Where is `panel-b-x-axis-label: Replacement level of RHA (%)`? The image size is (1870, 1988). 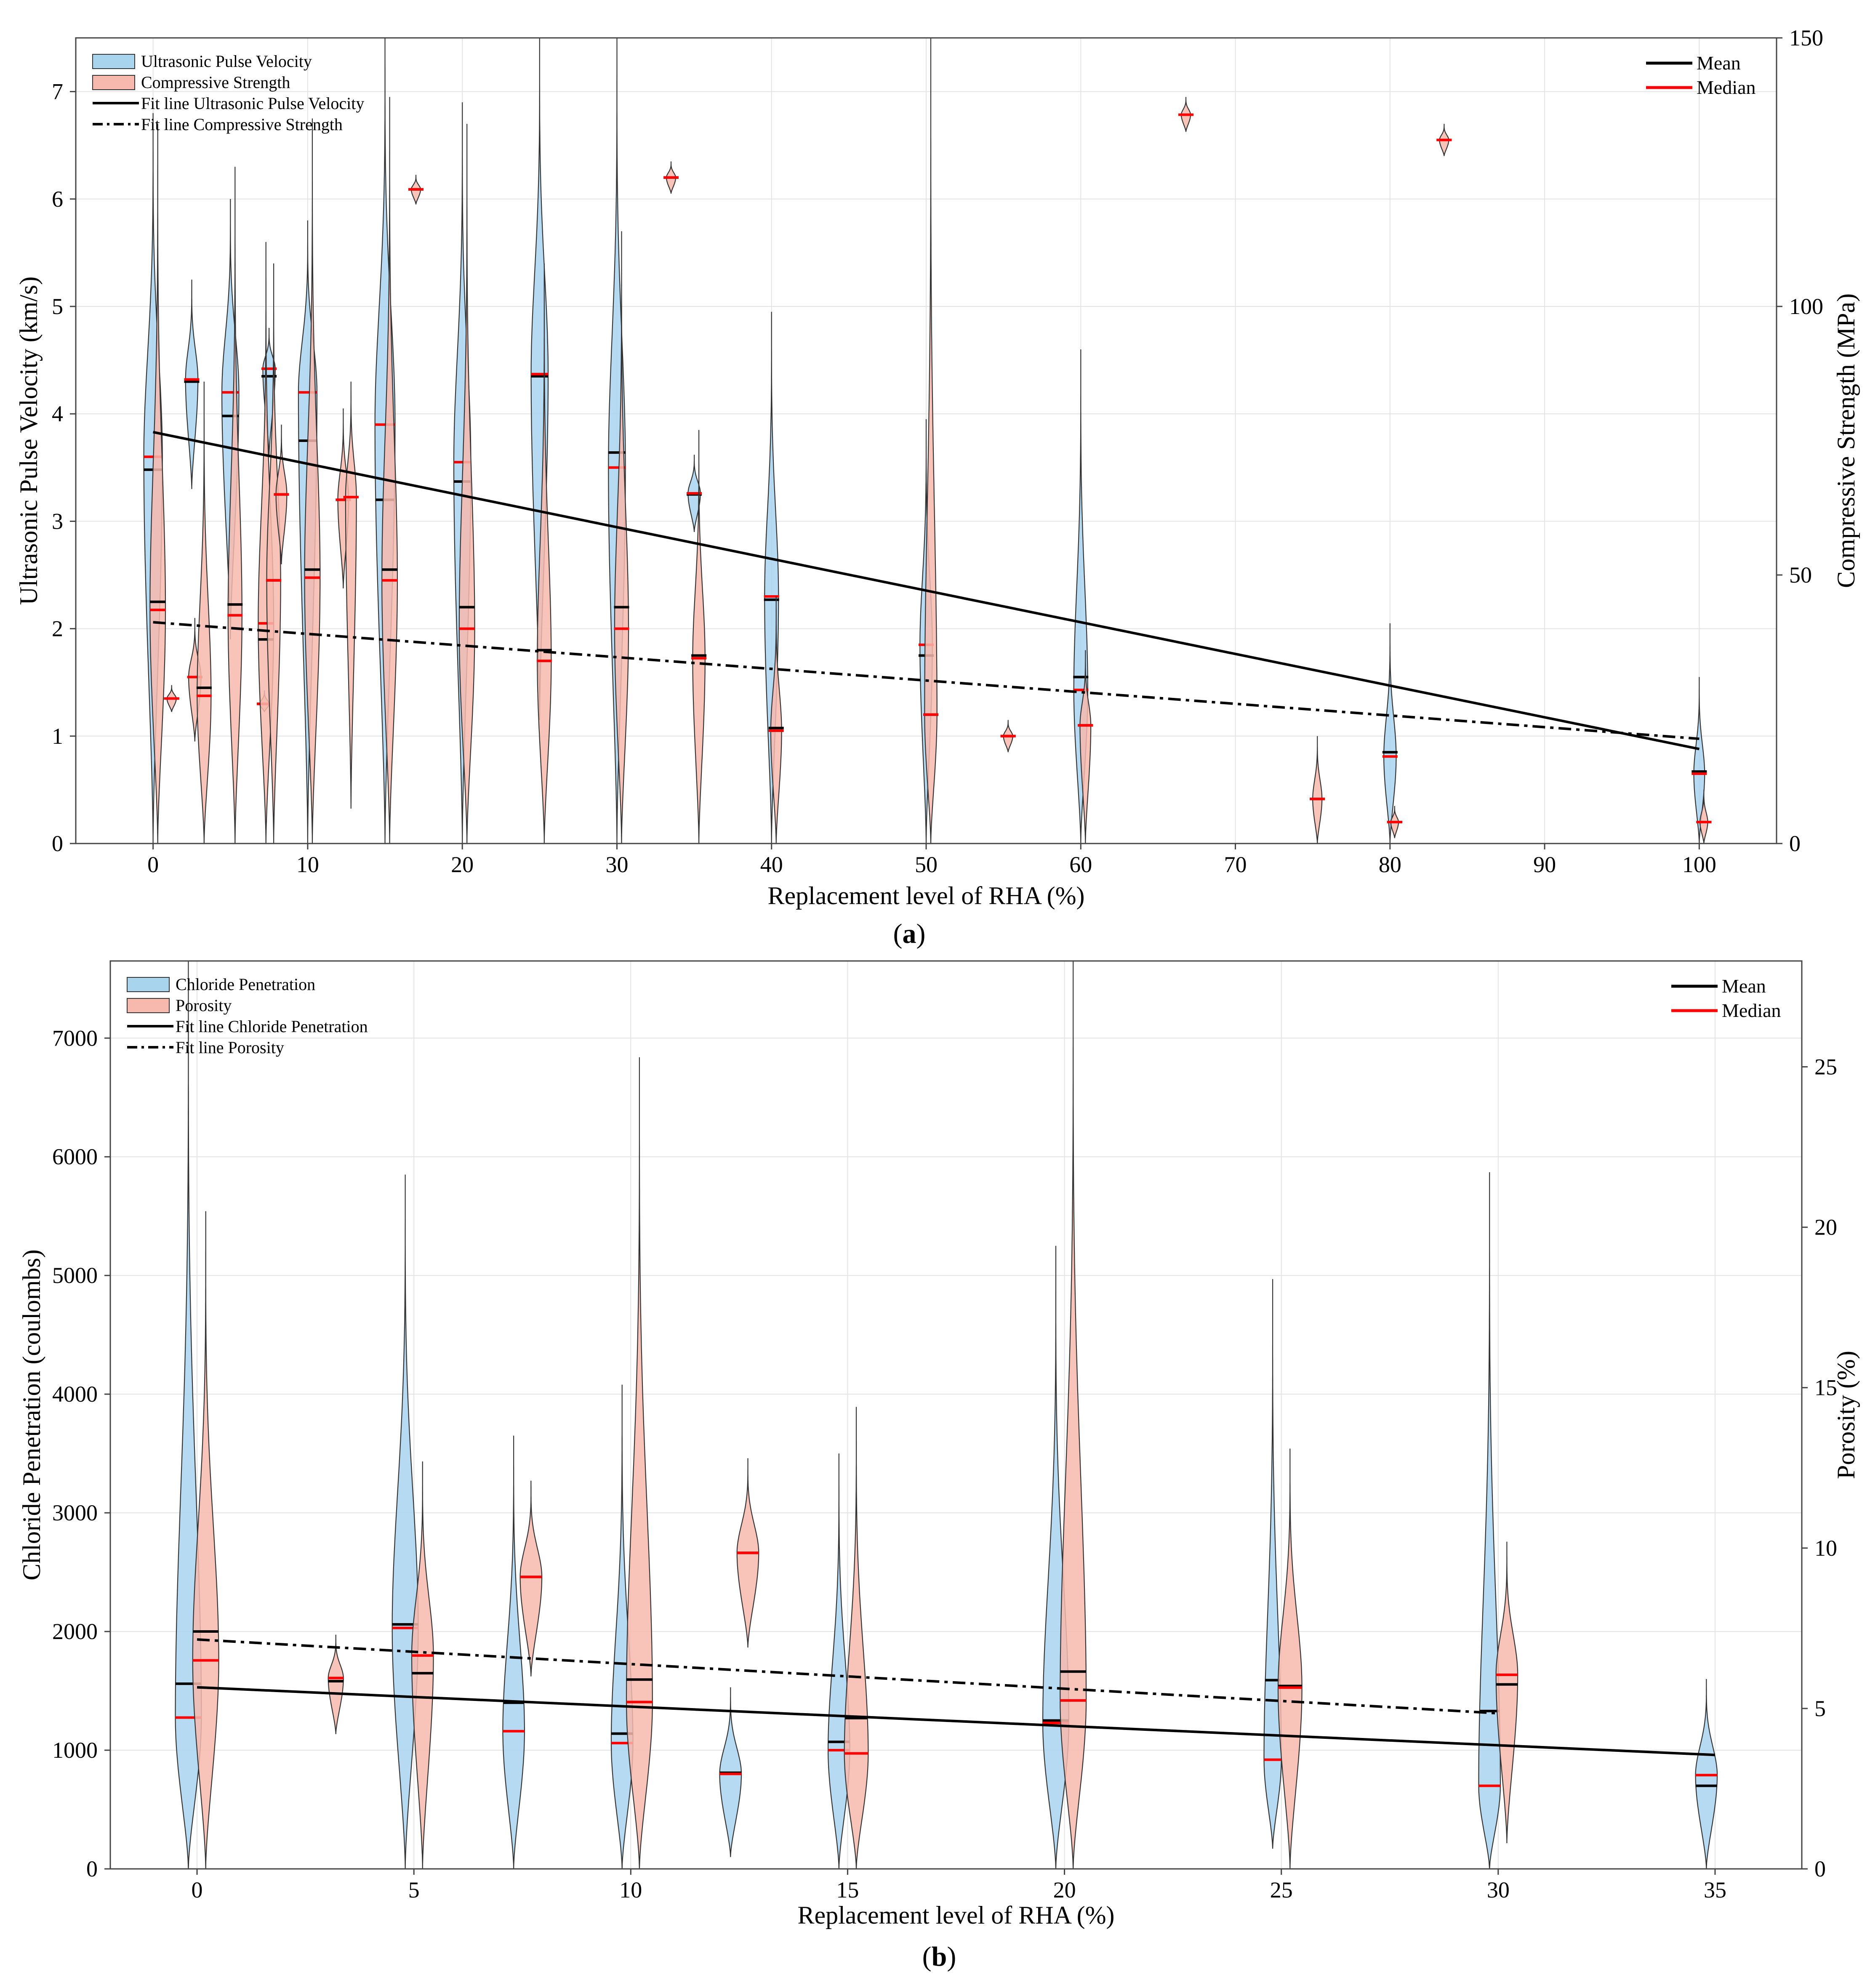
panel-b-x-axis-label: Replacement level of RHA (%) is located at coordinates (956, 1915).